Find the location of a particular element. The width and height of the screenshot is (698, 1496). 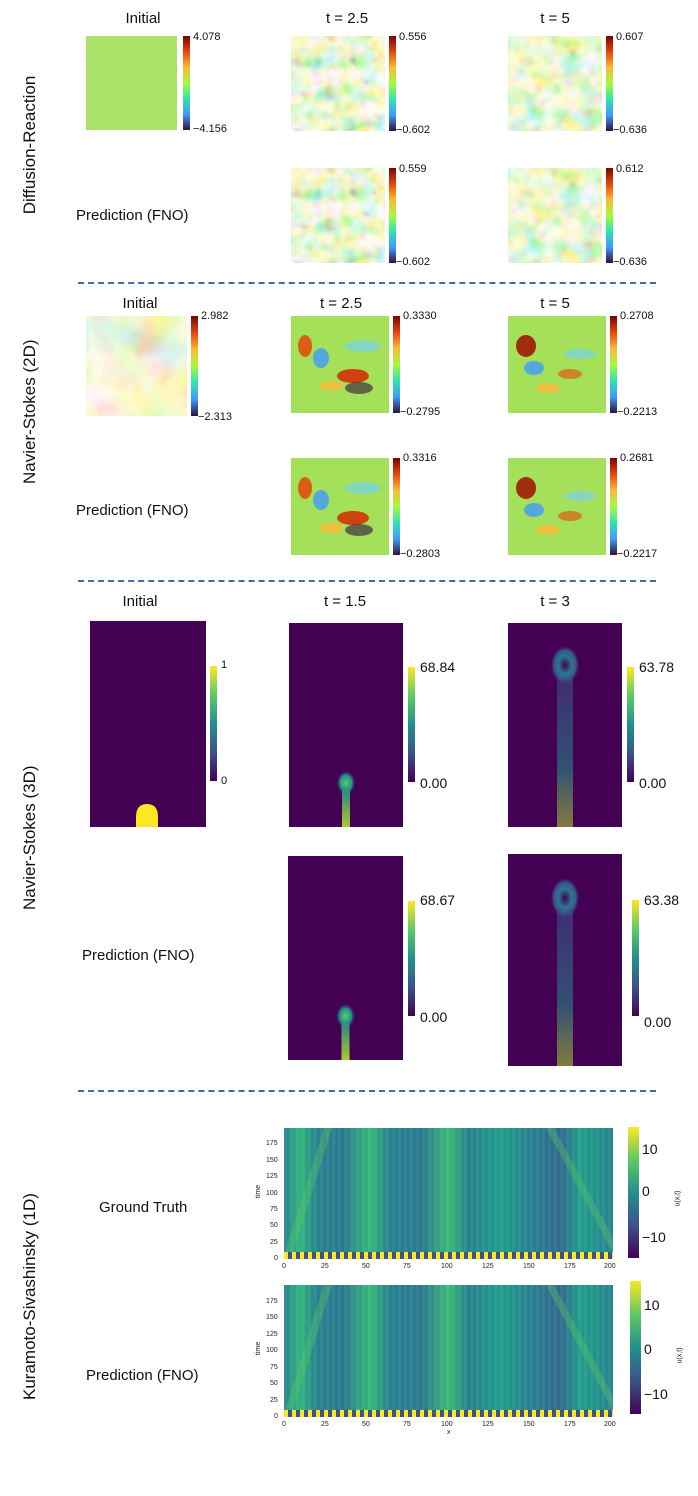

cb-ks-pred-neg10: −10 is located at coordinates (656, 1394).